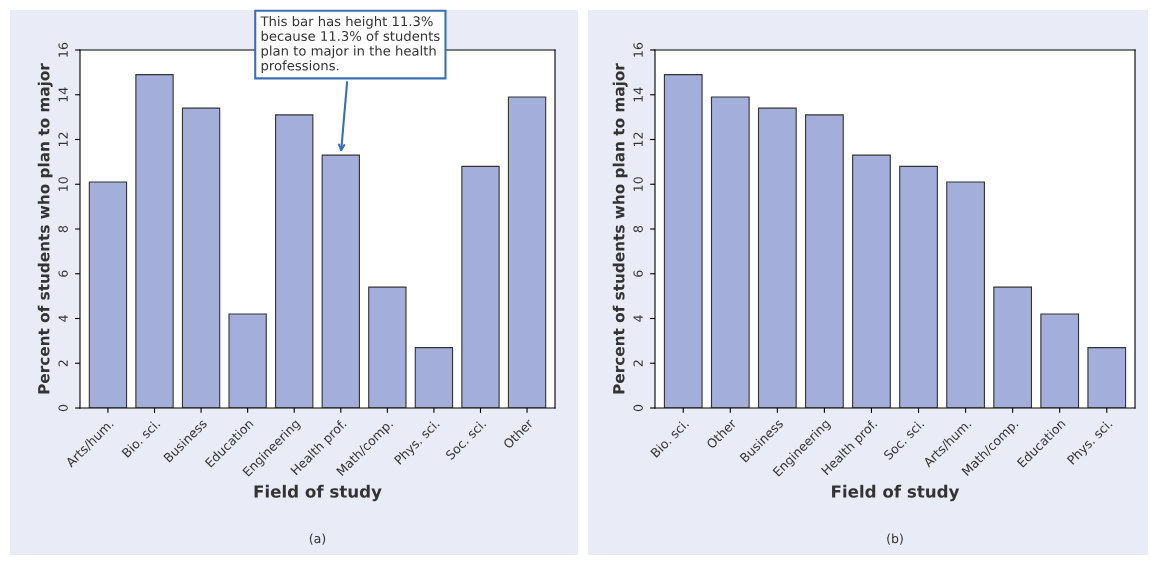  What do you see at coordinates (350, 44) in the screenshot?
I see `annotation: This bar has height 11.3% because 11.3% of students plan to major in the health professions.` at bounding box center [350, 44].